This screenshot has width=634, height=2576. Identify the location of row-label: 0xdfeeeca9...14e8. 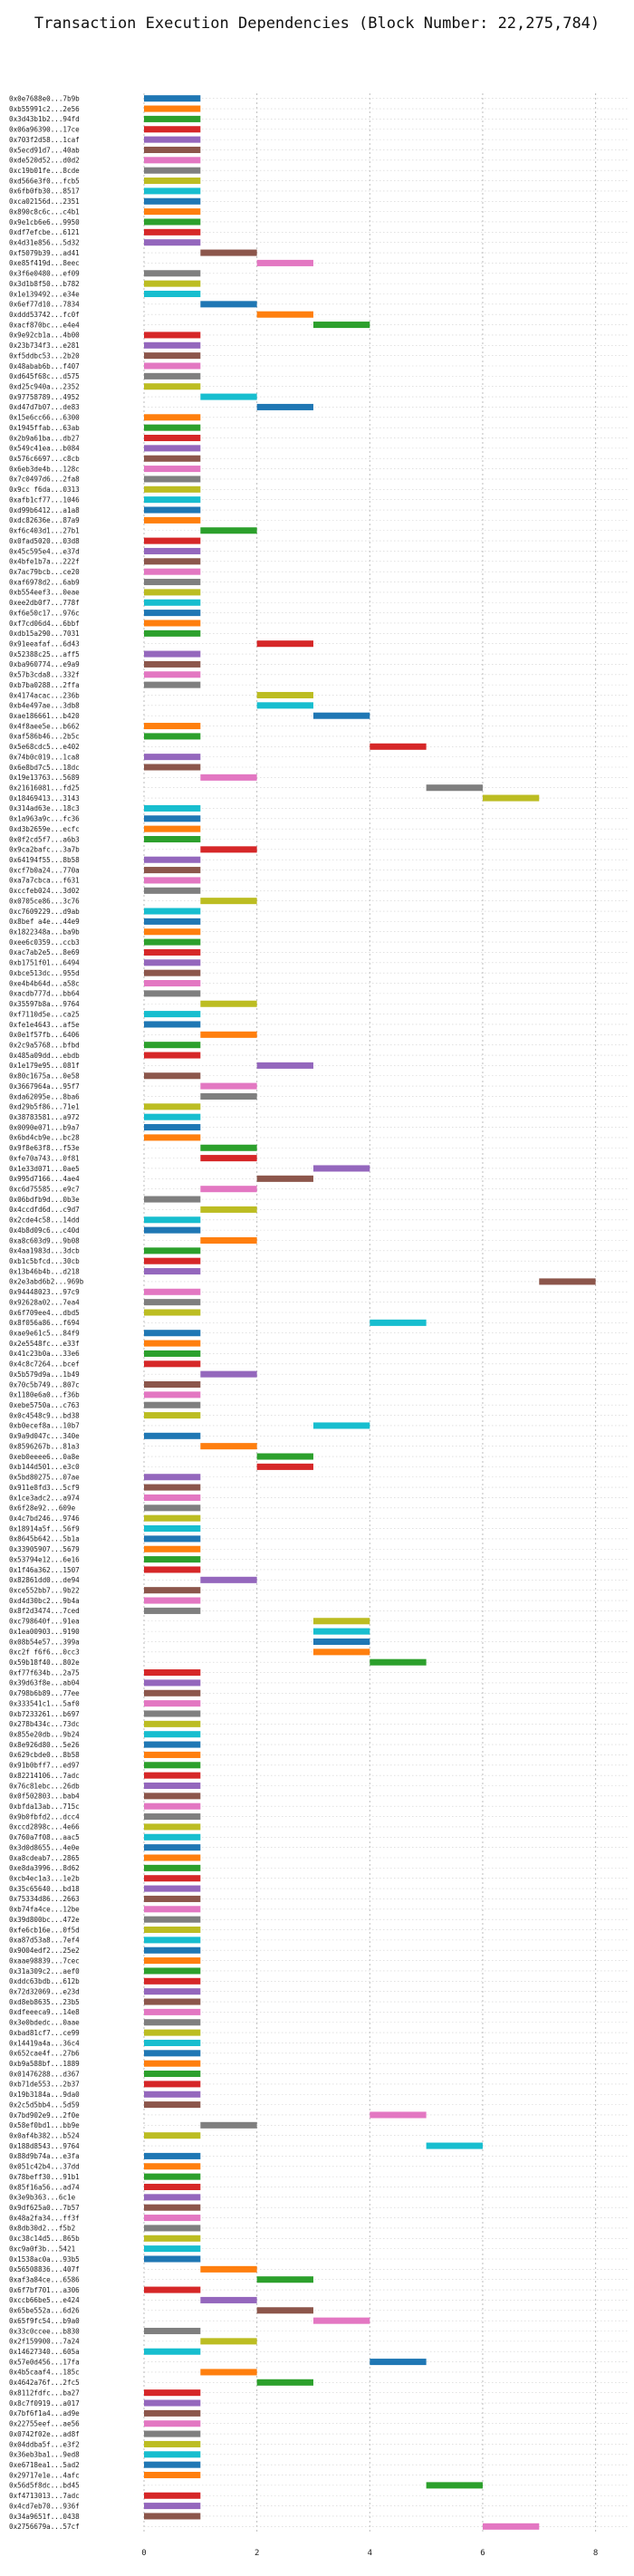
(44, 2012).